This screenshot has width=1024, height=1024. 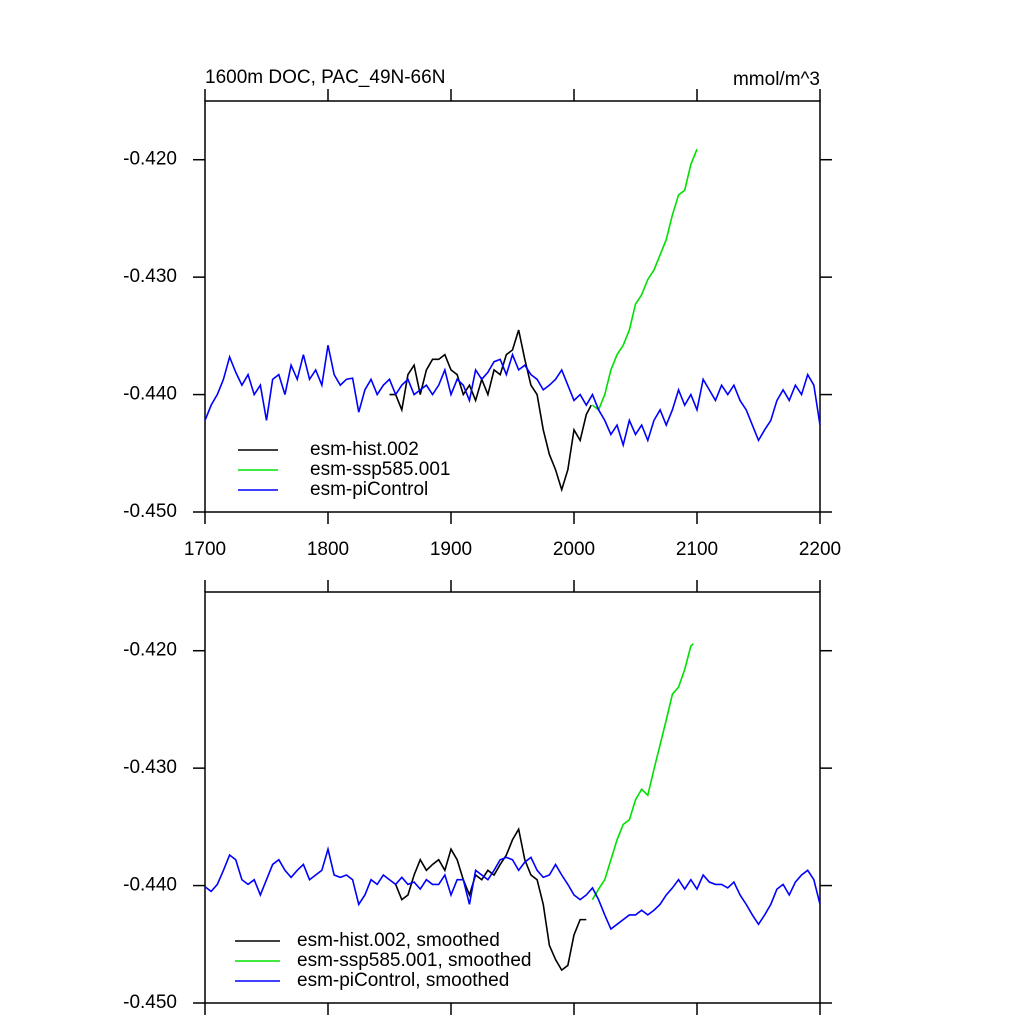 What do you see at coordinates (414, 960) in the screenshot?
I see `legend-label: esm-ssp585.001, smoothed` at bounding box center [414, 960].